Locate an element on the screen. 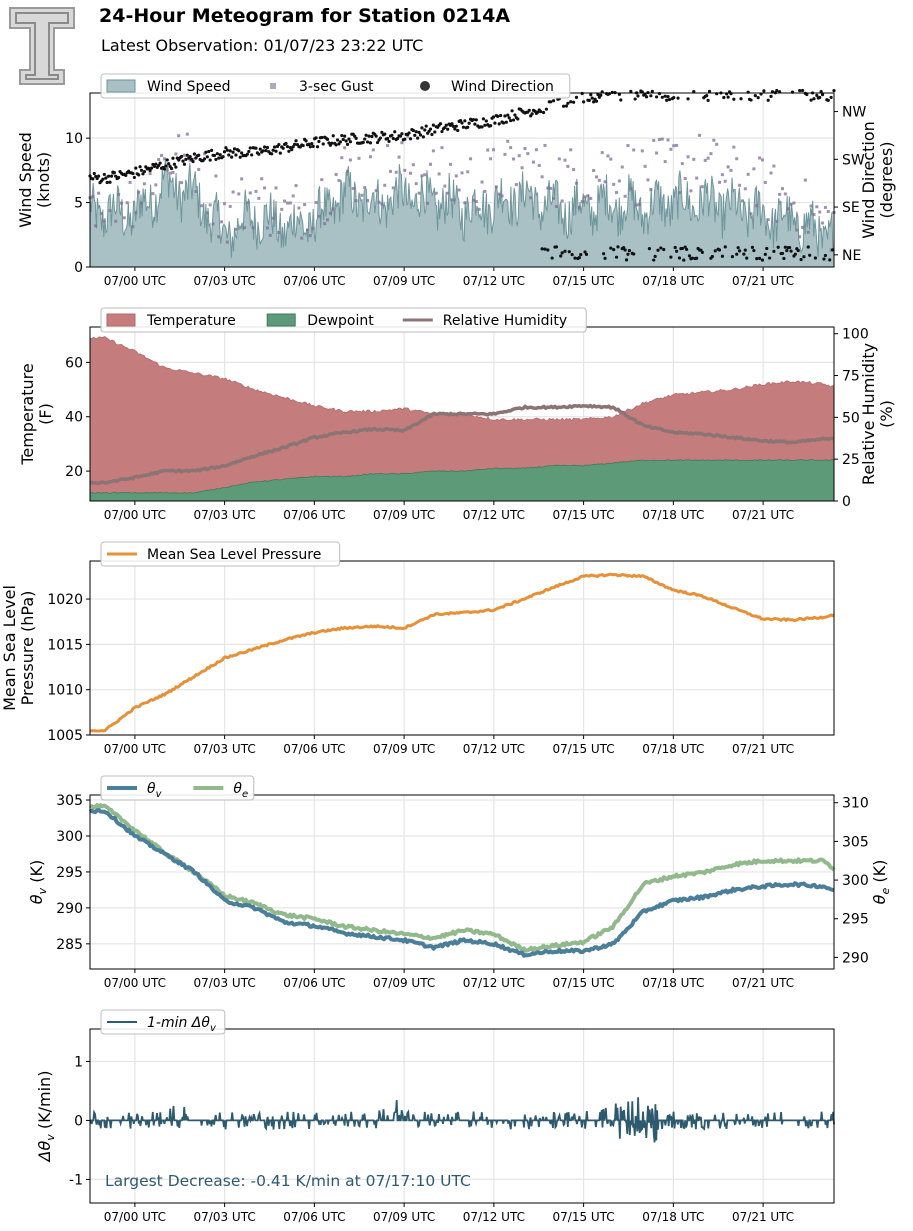 The image size is (913, 1231). right-tick-label: 0 is located at coordinates (846, 502).